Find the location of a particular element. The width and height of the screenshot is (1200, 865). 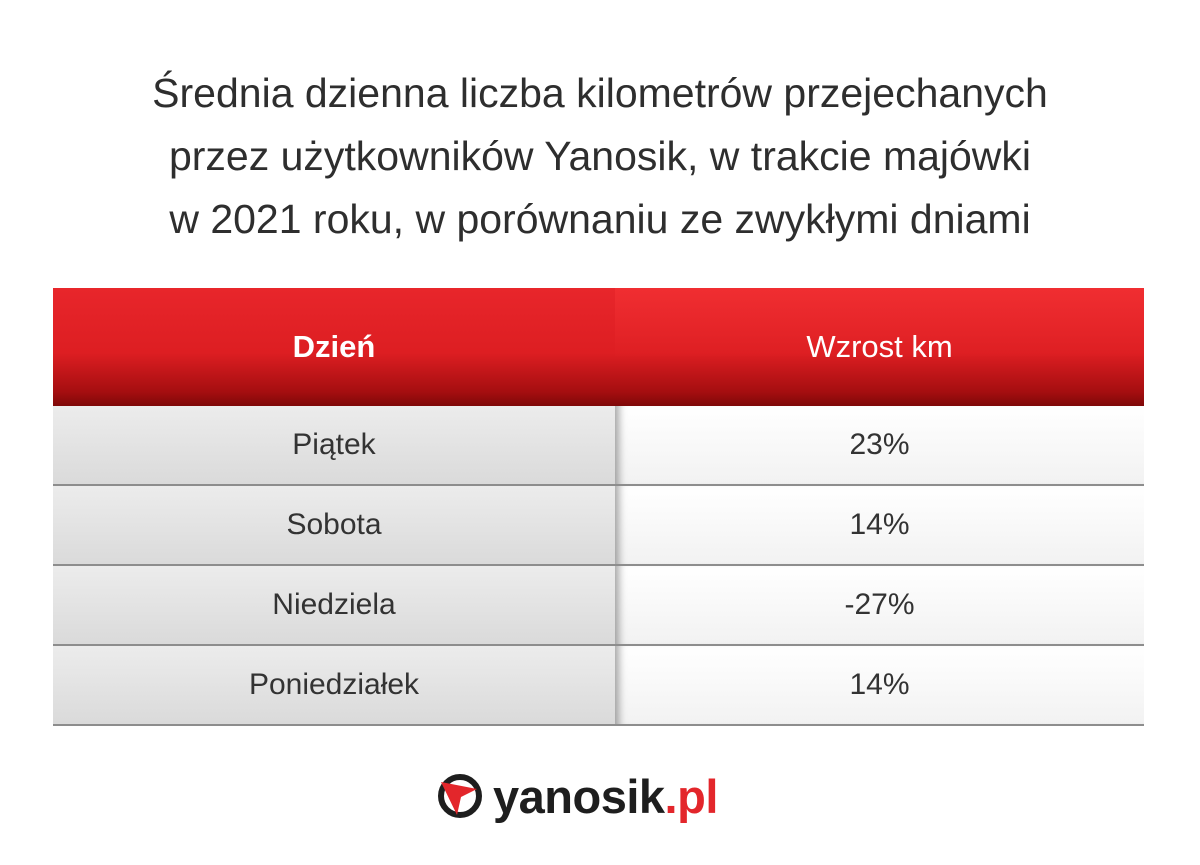

table-row: Poniedziałek 14% is located at coordinates (598, 686).